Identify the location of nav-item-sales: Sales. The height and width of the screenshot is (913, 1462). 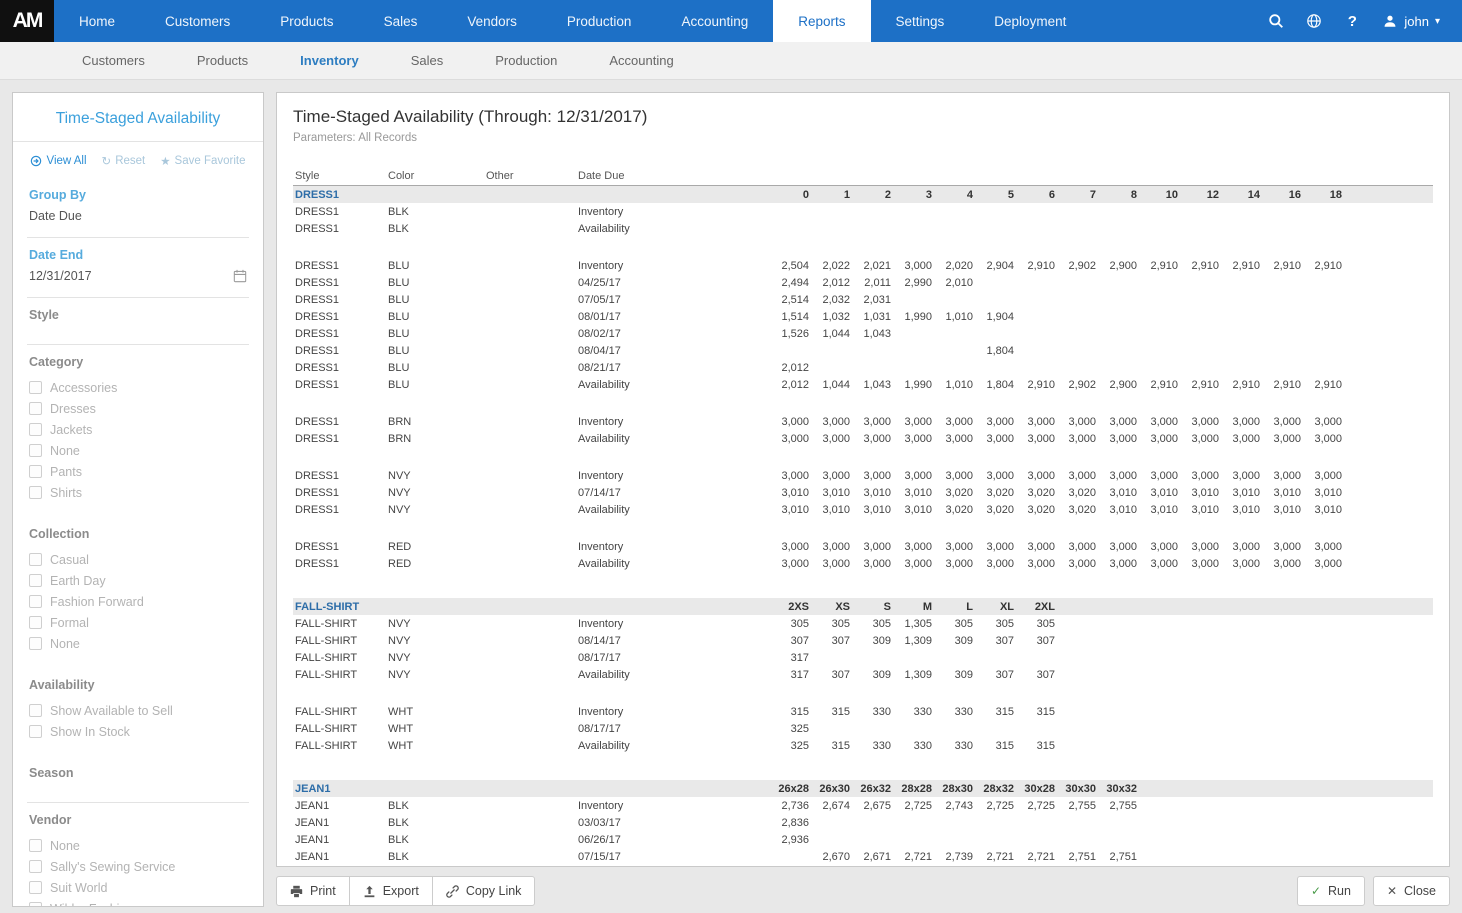
(400, 21).